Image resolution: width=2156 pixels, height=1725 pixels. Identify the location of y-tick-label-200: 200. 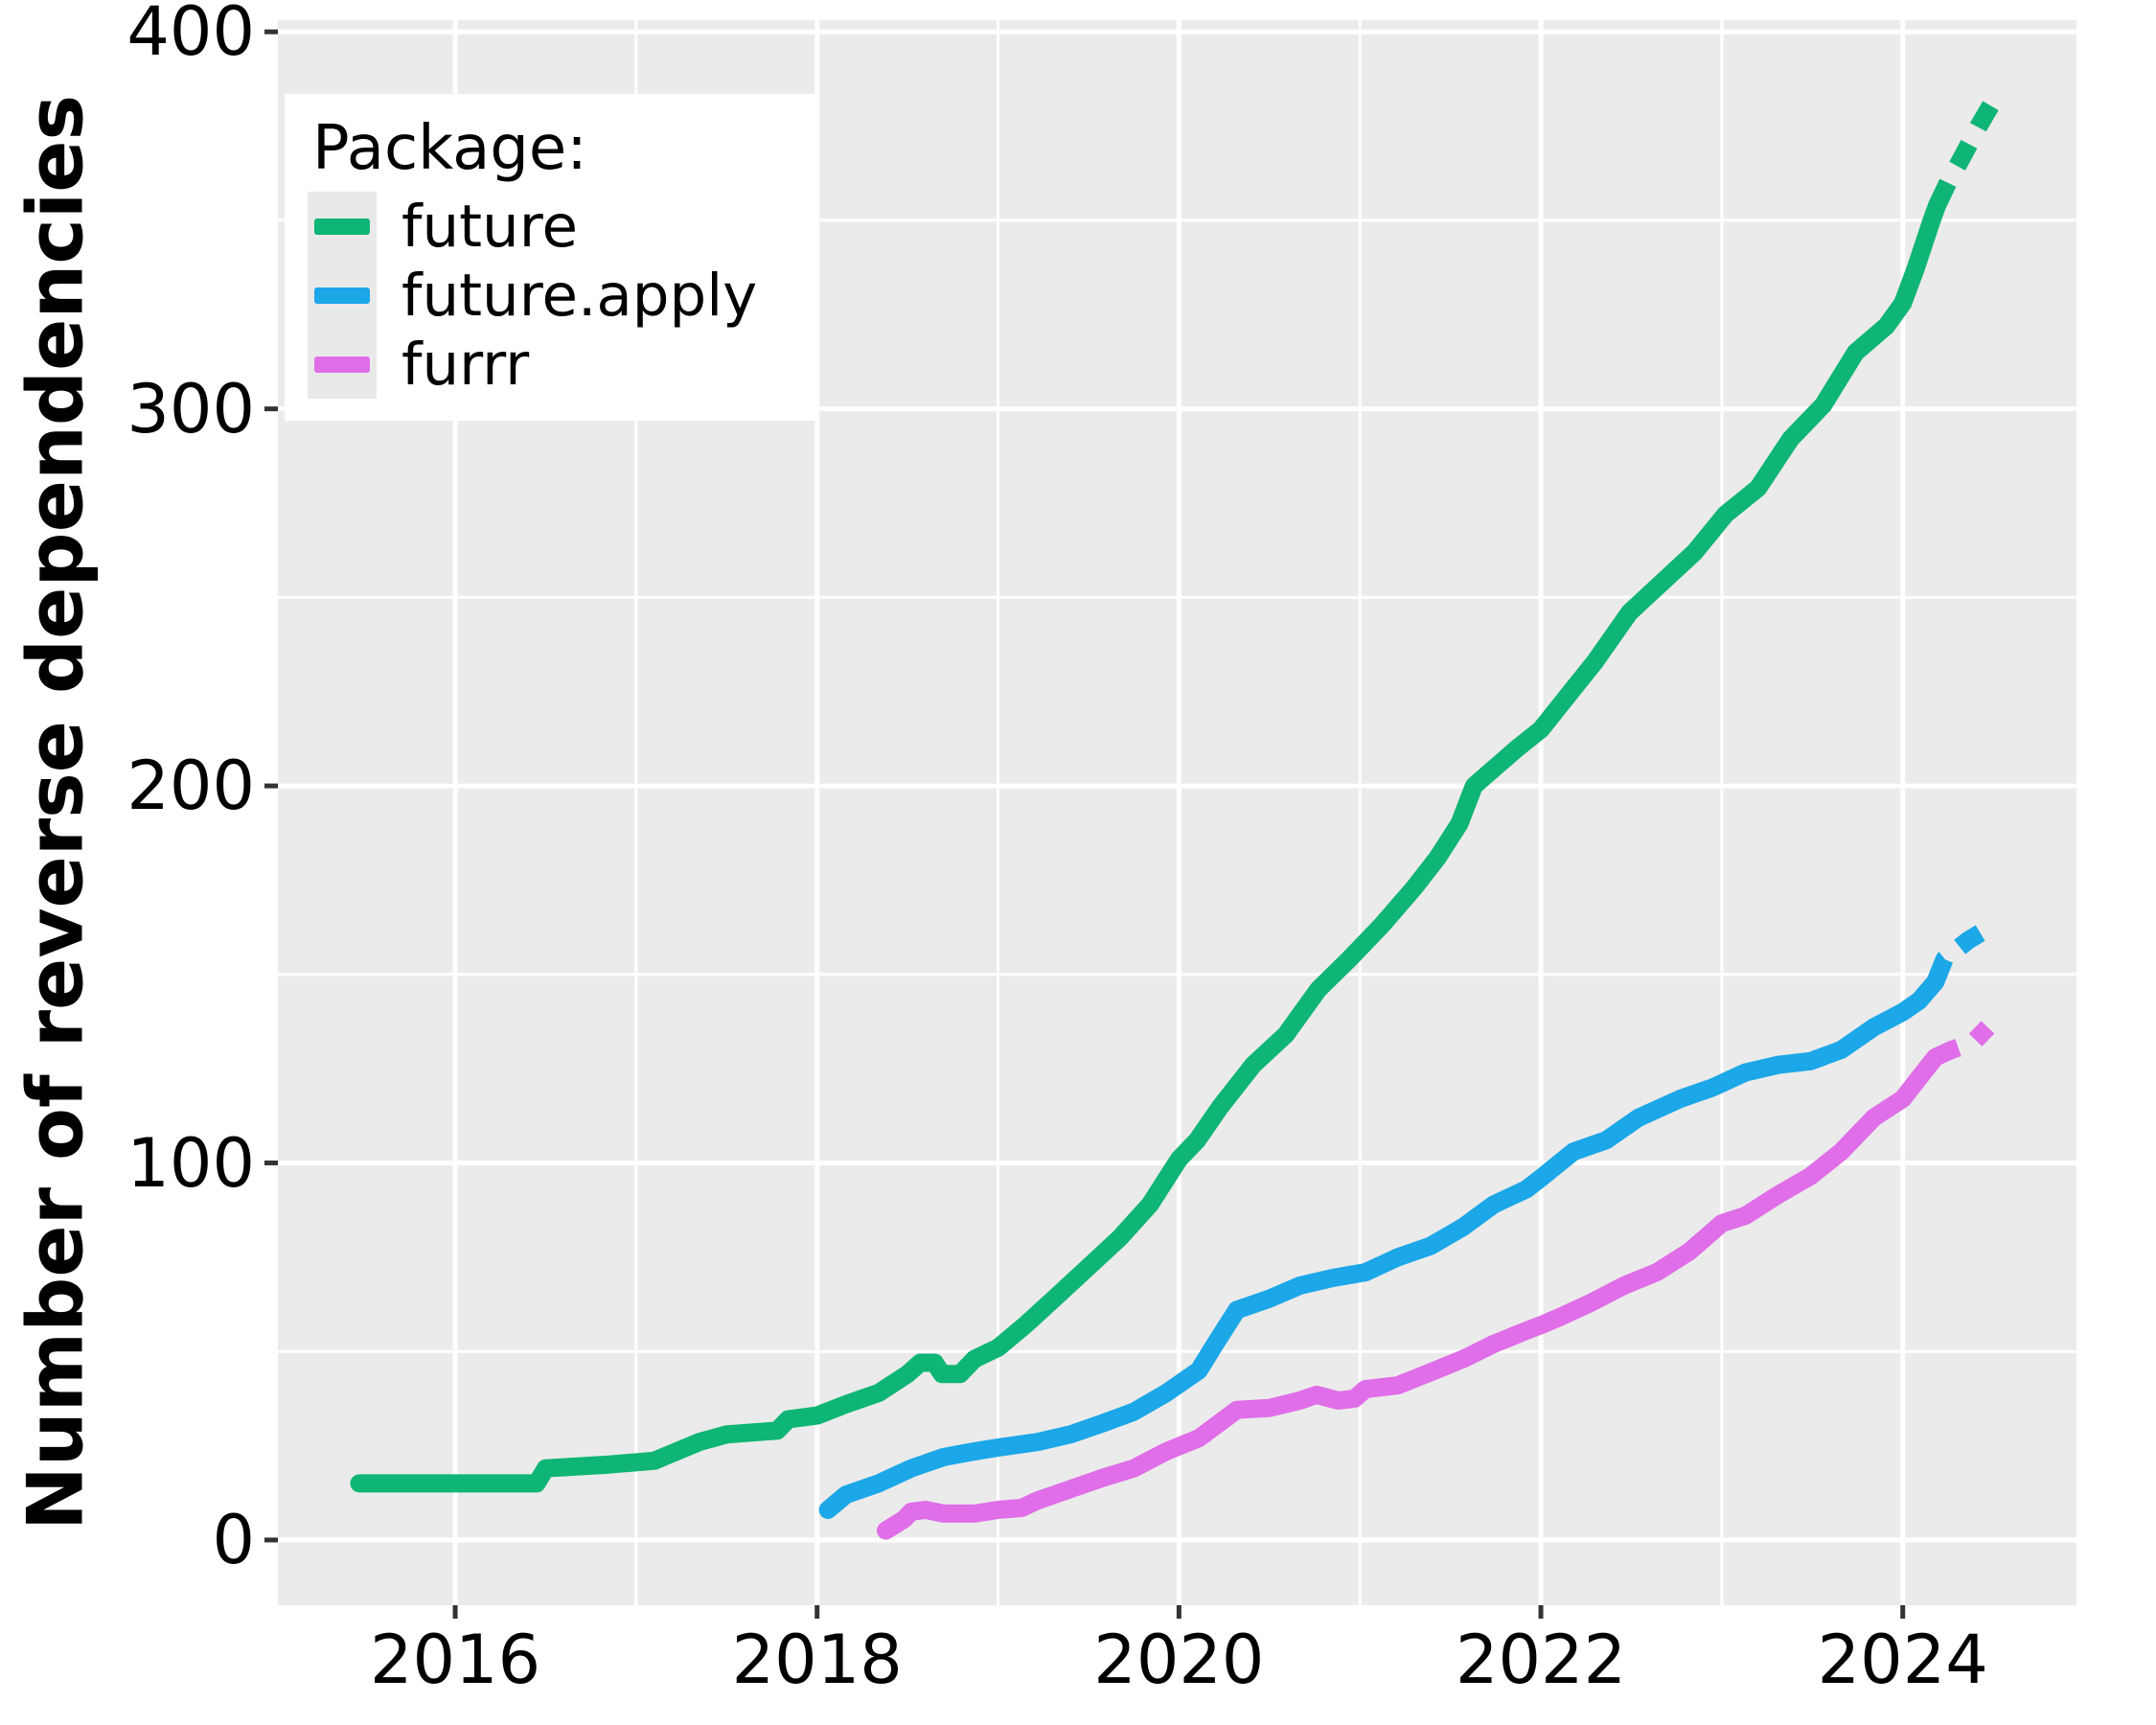
(190, 786).